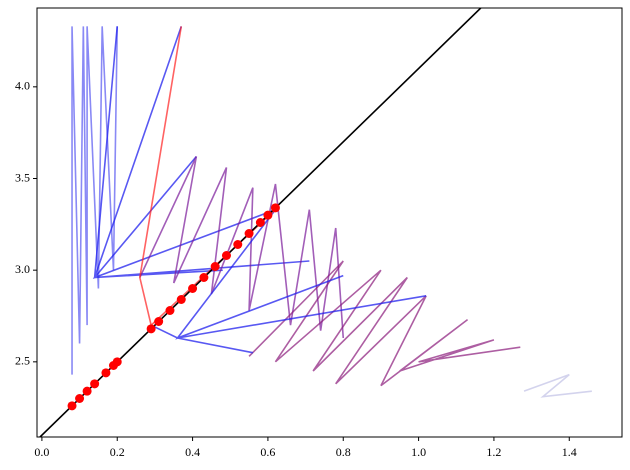 This screenshot has width=630, height=470. What do you see at coordinates (22, 269) in the screenshot?
I see `y-tick-label: 3.0` at bounding box center [22, 269].